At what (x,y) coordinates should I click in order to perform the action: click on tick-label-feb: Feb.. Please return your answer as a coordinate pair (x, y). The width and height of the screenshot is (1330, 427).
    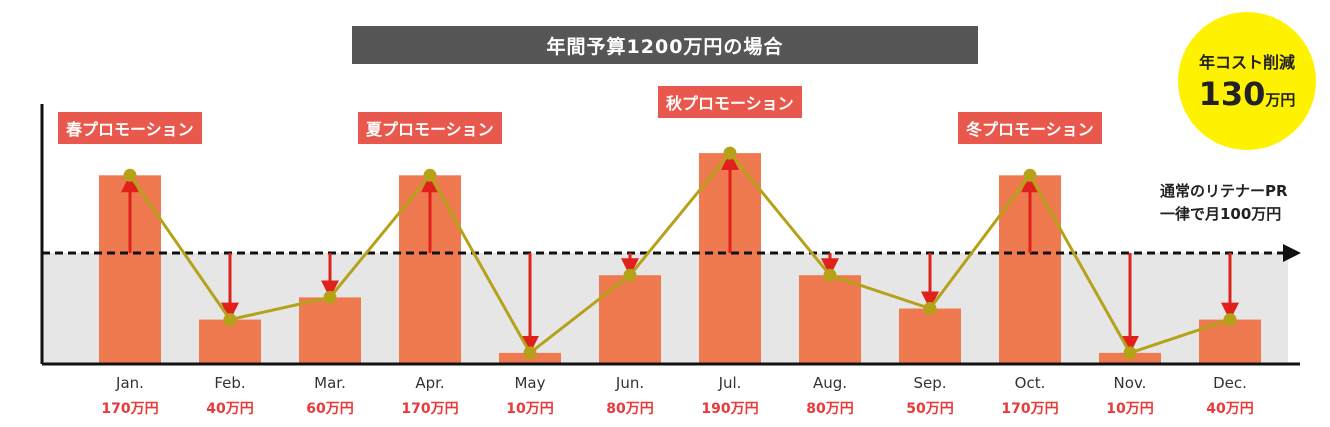
    Looking at the image, I should click on (230, 383).